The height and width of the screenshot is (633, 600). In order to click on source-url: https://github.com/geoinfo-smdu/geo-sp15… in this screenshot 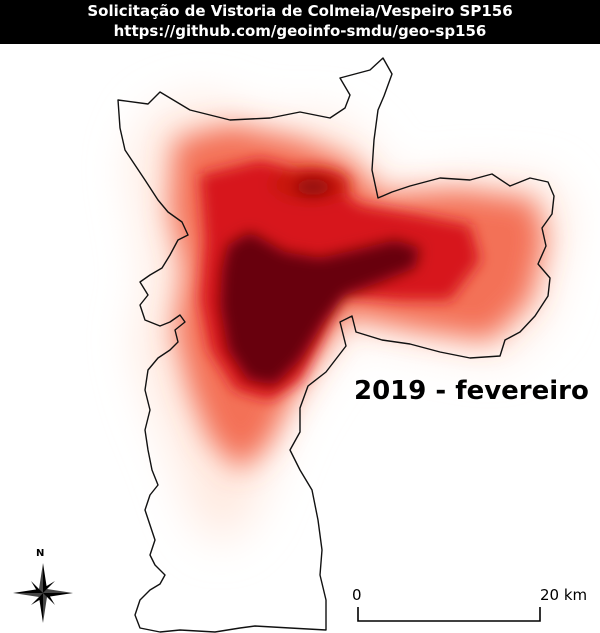, I will do `click(300, 31)`.